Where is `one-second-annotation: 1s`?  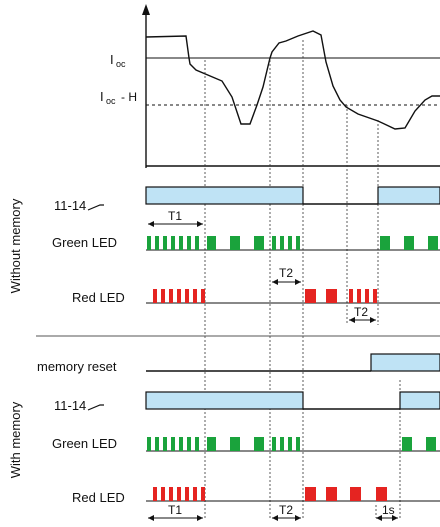 one-second-annotation: 1s is located at coordinates (387, 512).